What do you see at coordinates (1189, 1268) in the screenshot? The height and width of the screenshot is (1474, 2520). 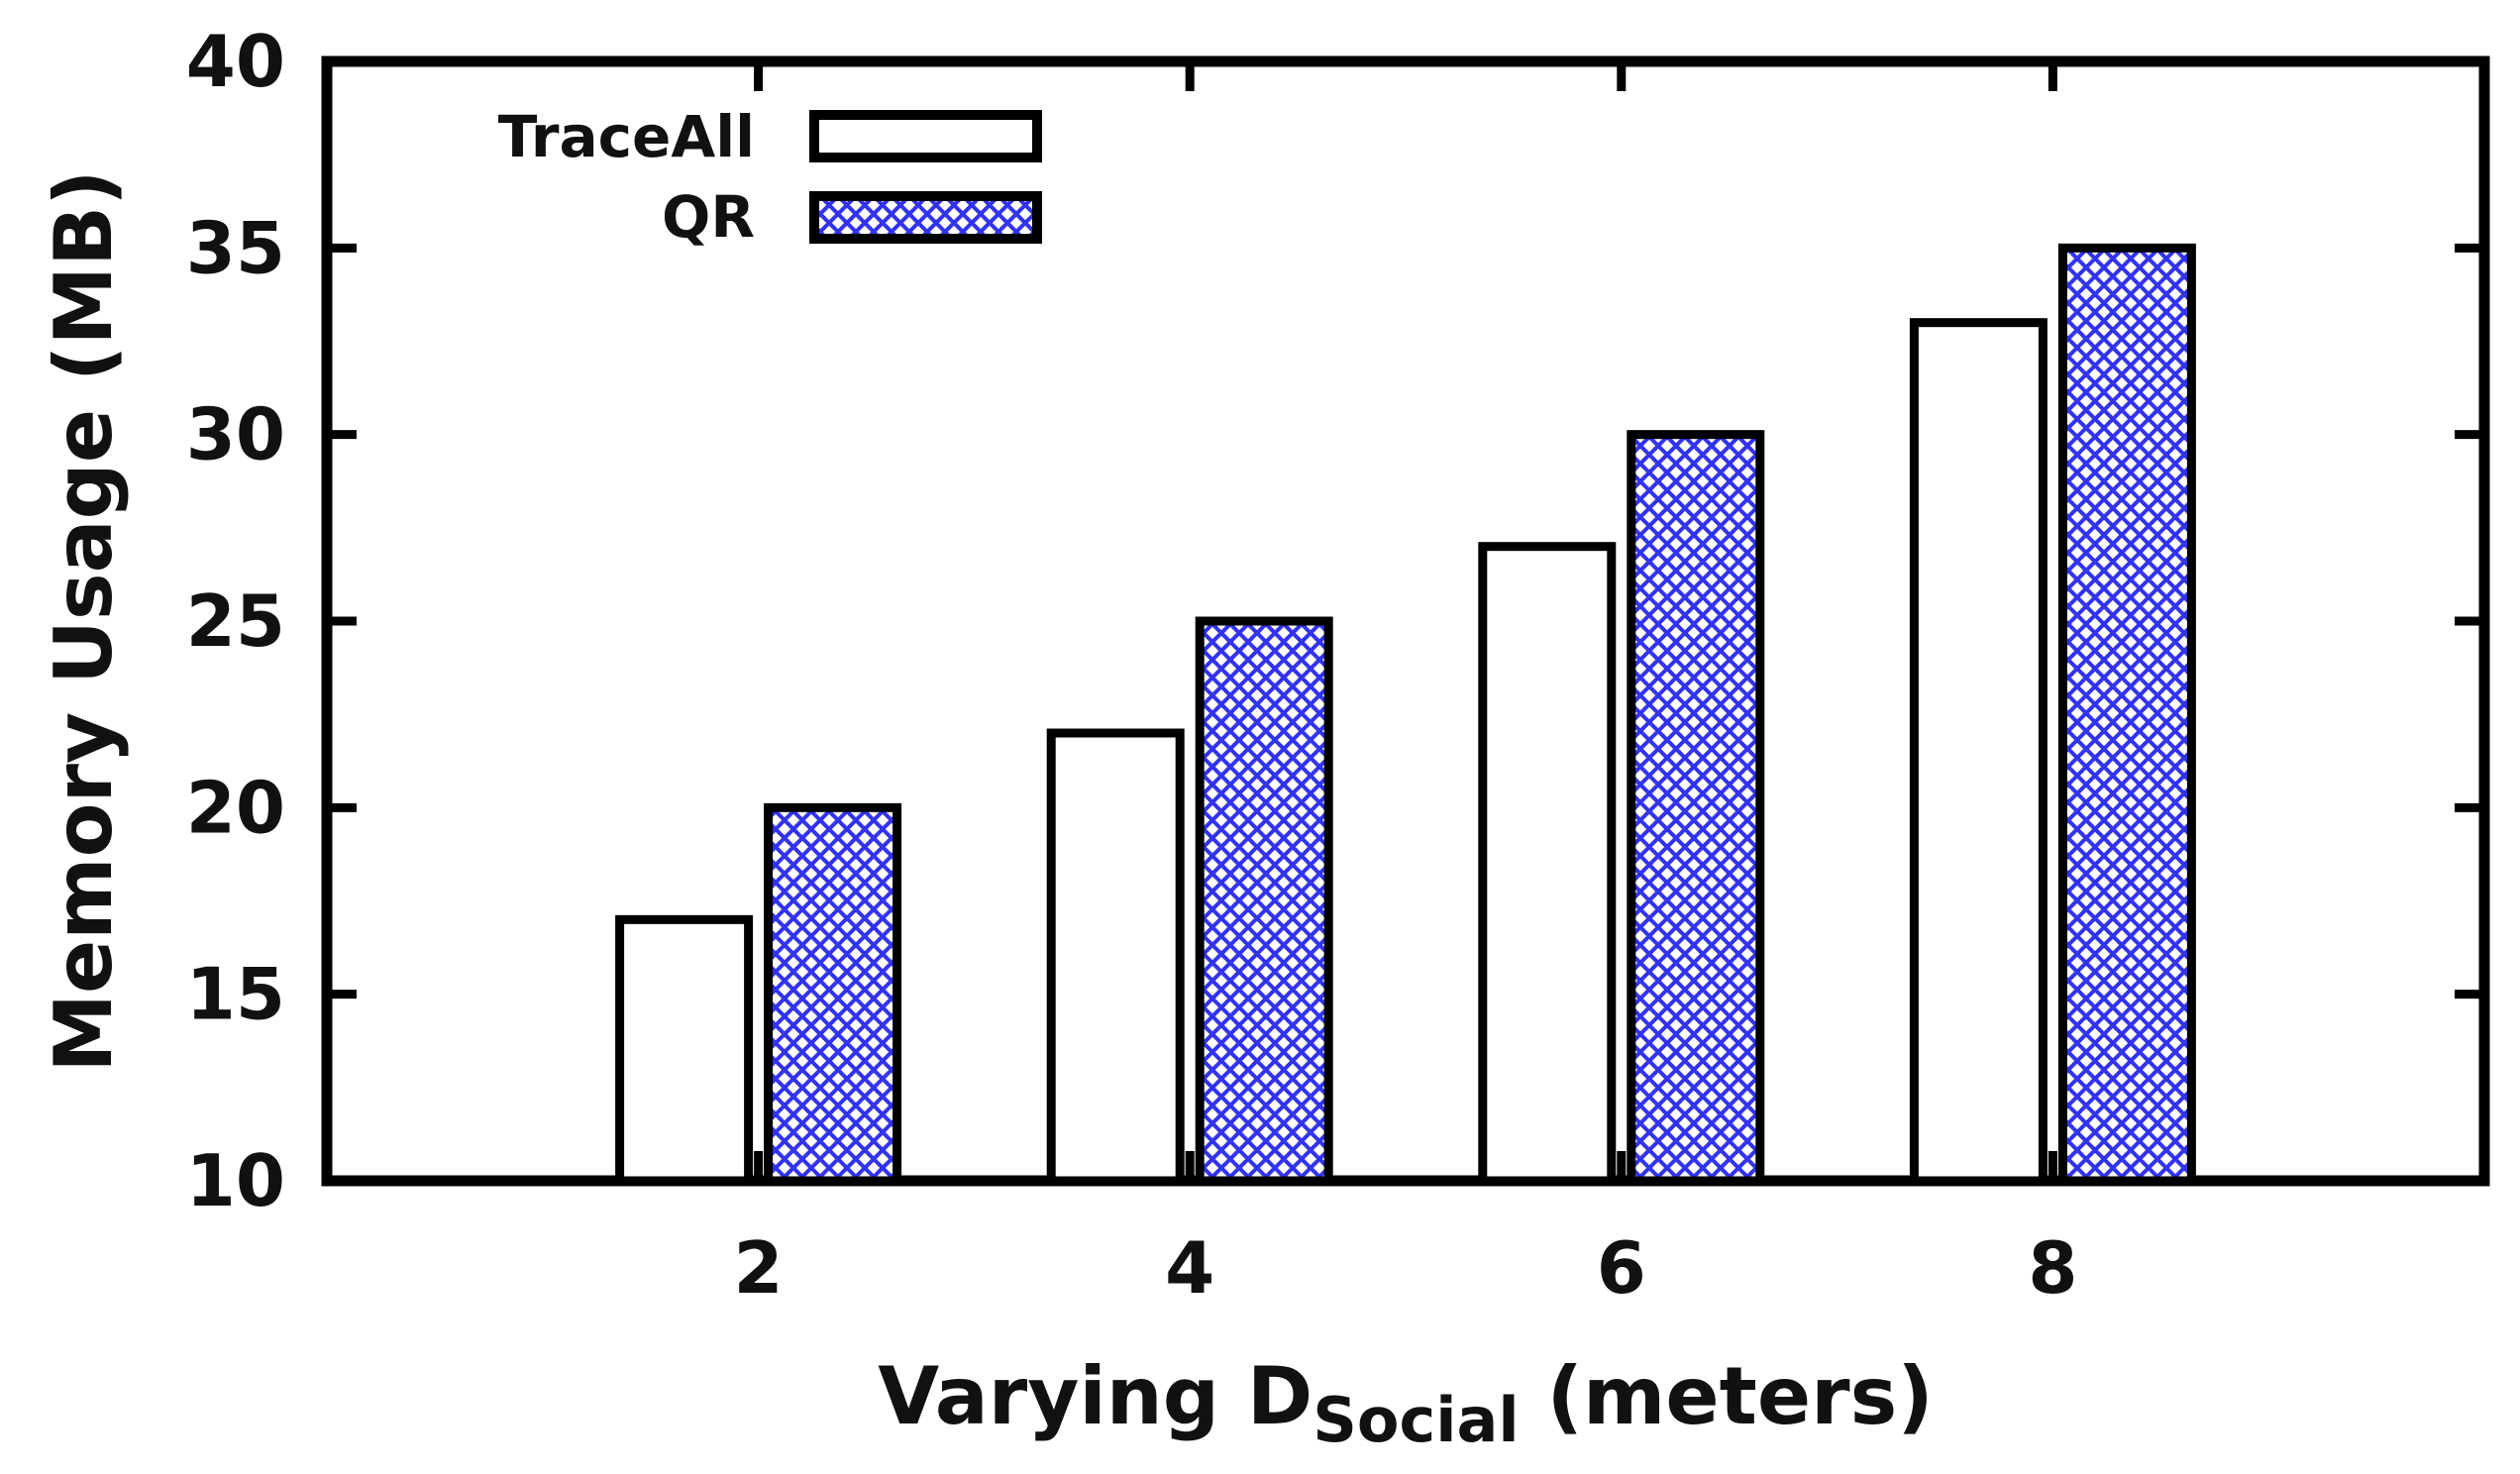 I see `x-tick-label: 4` at bounding box center [1189, 1268].